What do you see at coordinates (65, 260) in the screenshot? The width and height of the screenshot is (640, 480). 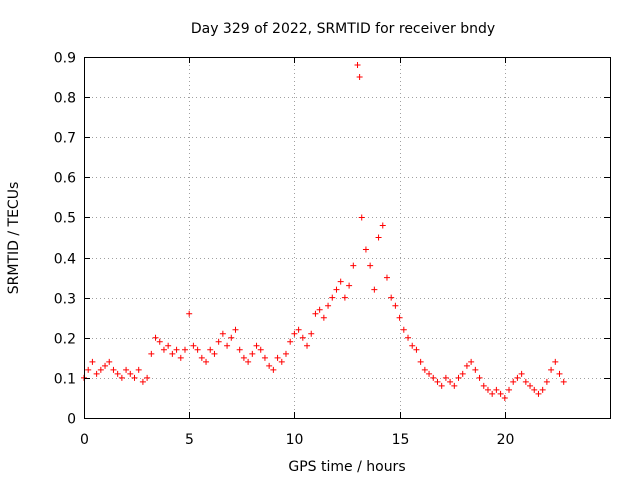 I see `y-tick-label: 0.4` at bounding box center [65, 260].